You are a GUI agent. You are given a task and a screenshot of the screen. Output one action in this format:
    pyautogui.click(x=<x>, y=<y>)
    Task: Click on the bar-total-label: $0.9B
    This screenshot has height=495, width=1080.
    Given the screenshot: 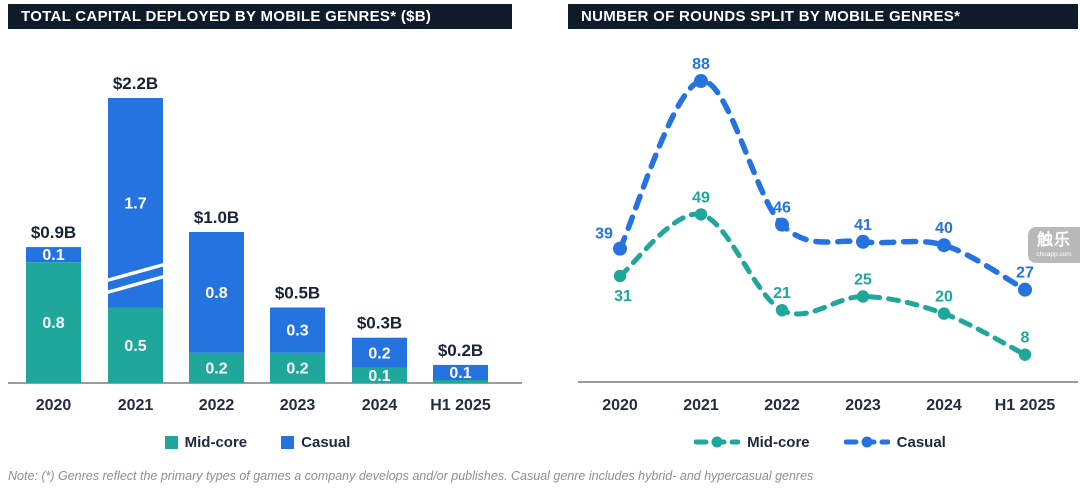 What is the action you would take?
    pyautogui.click(x=53, y=232)
    